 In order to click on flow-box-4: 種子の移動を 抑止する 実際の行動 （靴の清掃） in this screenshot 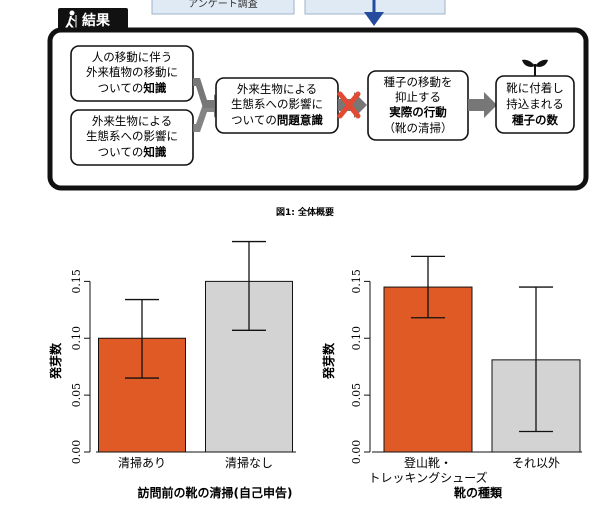, I will do `click(418, 105)`.